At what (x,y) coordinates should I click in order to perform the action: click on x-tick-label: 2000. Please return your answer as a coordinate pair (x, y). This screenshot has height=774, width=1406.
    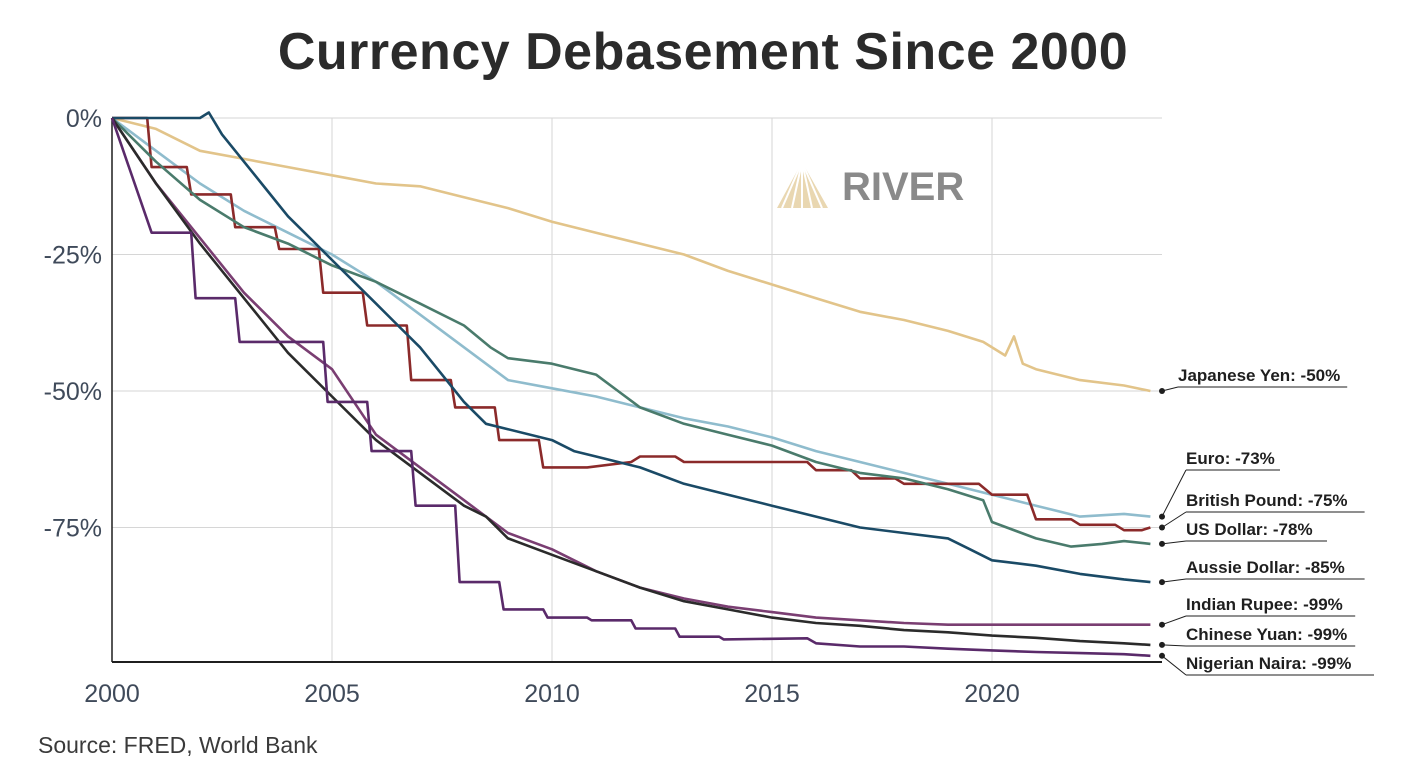
    Looking at the image, I should click on (112, 694).